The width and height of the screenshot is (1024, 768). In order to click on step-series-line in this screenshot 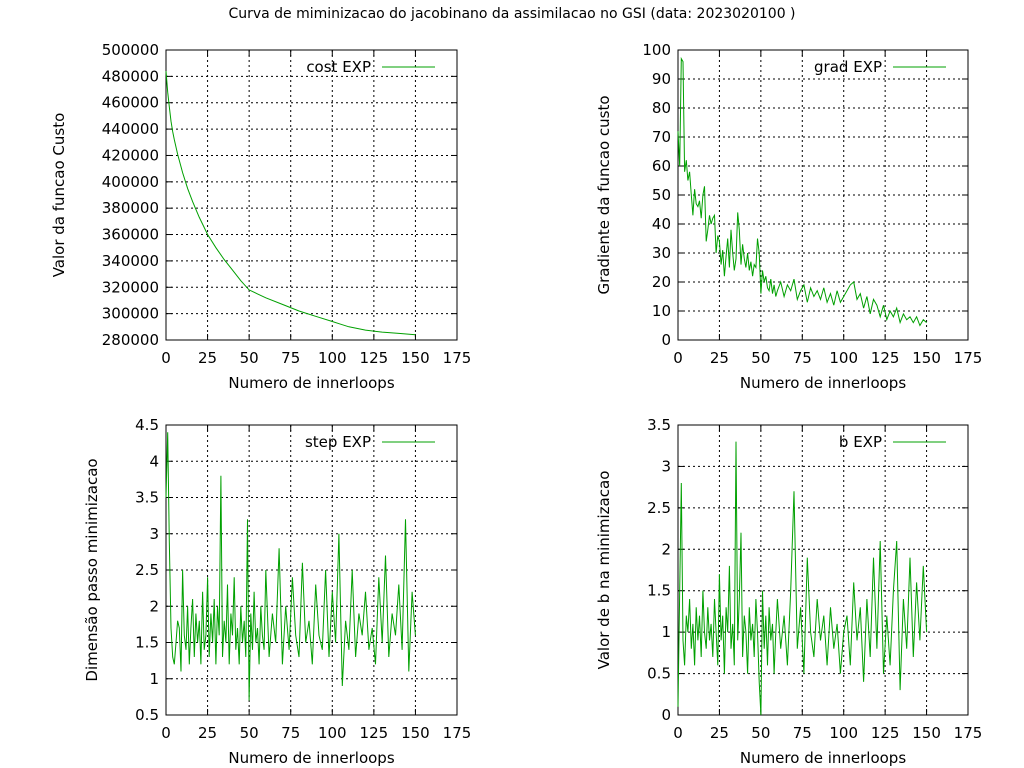, I will do `click(290, 566)`.